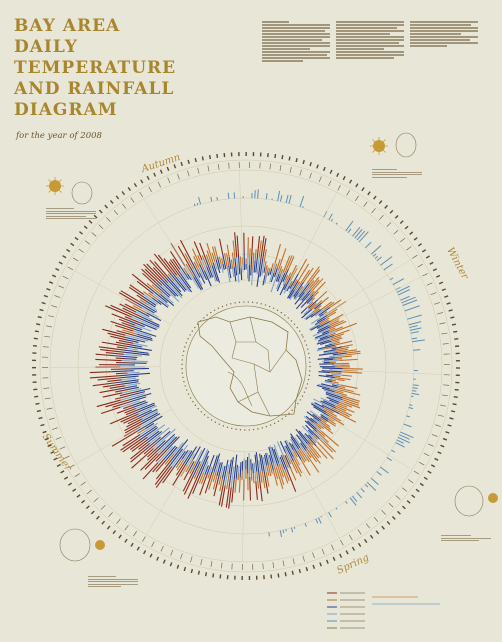 The image size is (502, 642). I want to click on sun-icon, so click(379, 146).